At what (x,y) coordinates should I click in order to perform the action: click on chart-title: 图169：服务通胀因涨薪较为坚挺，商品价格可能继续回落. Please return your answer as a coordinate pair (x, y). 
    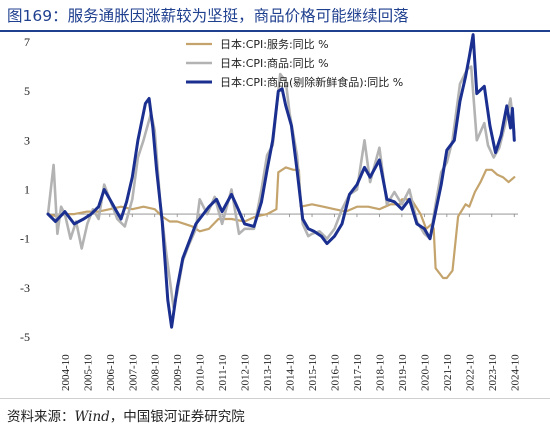
    Looking at the image, I should click on (208, 16).